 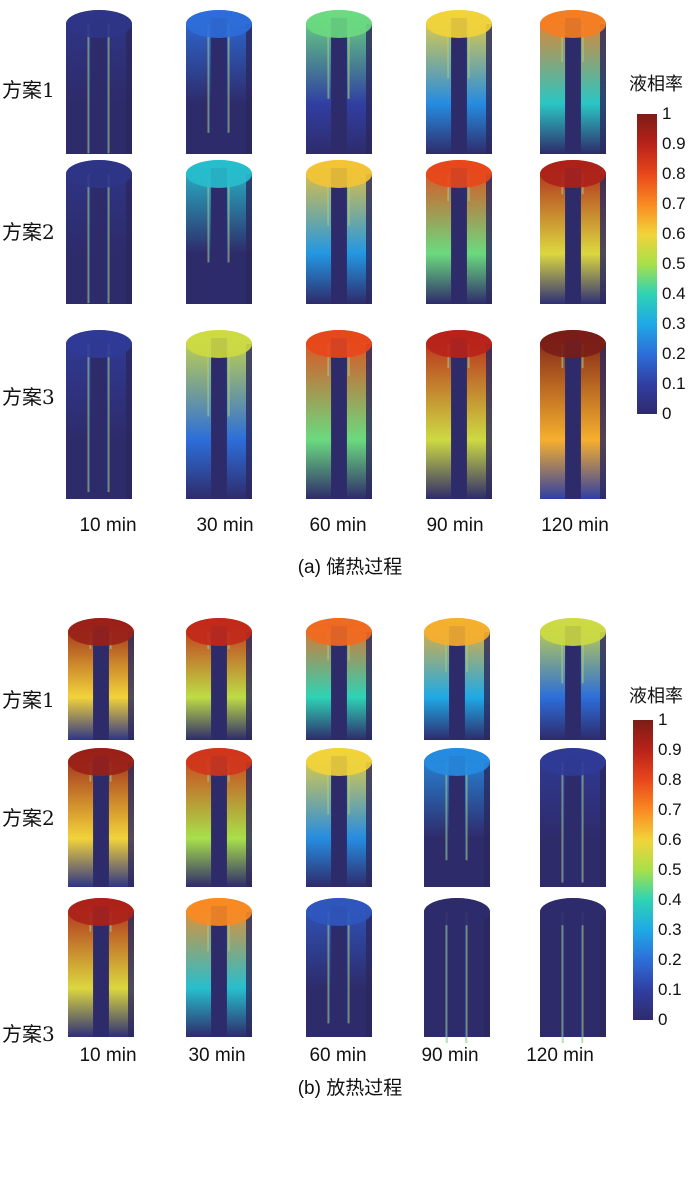 I want to click on panel-caption: (b) 放热过程, so click(x=350, y=1088).